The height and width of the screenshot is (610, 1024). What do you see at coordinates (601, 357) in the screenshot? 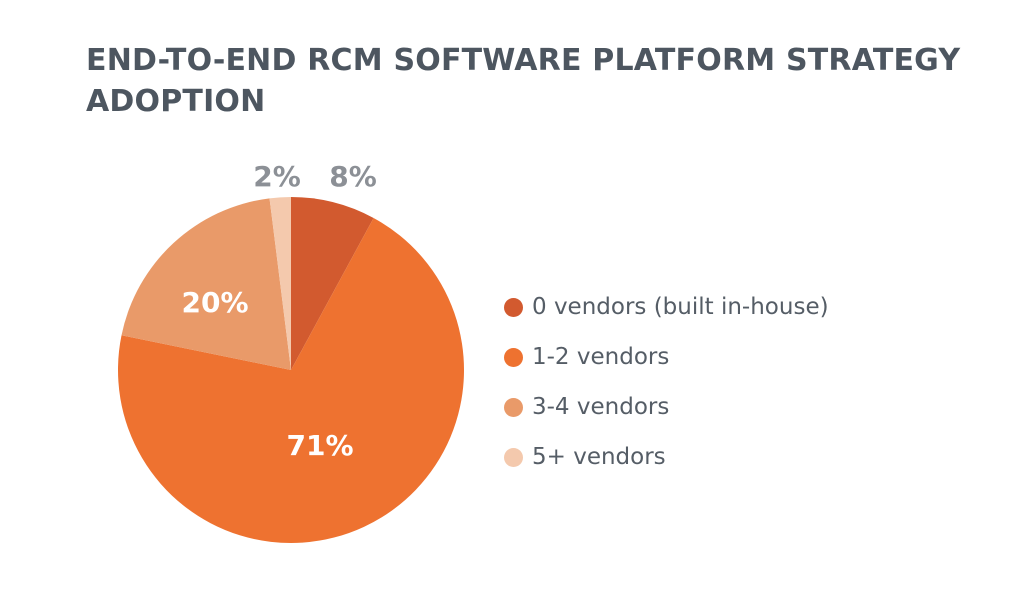
I see `legend-label: 1-2 vendors` at bounding box center [601, 357].